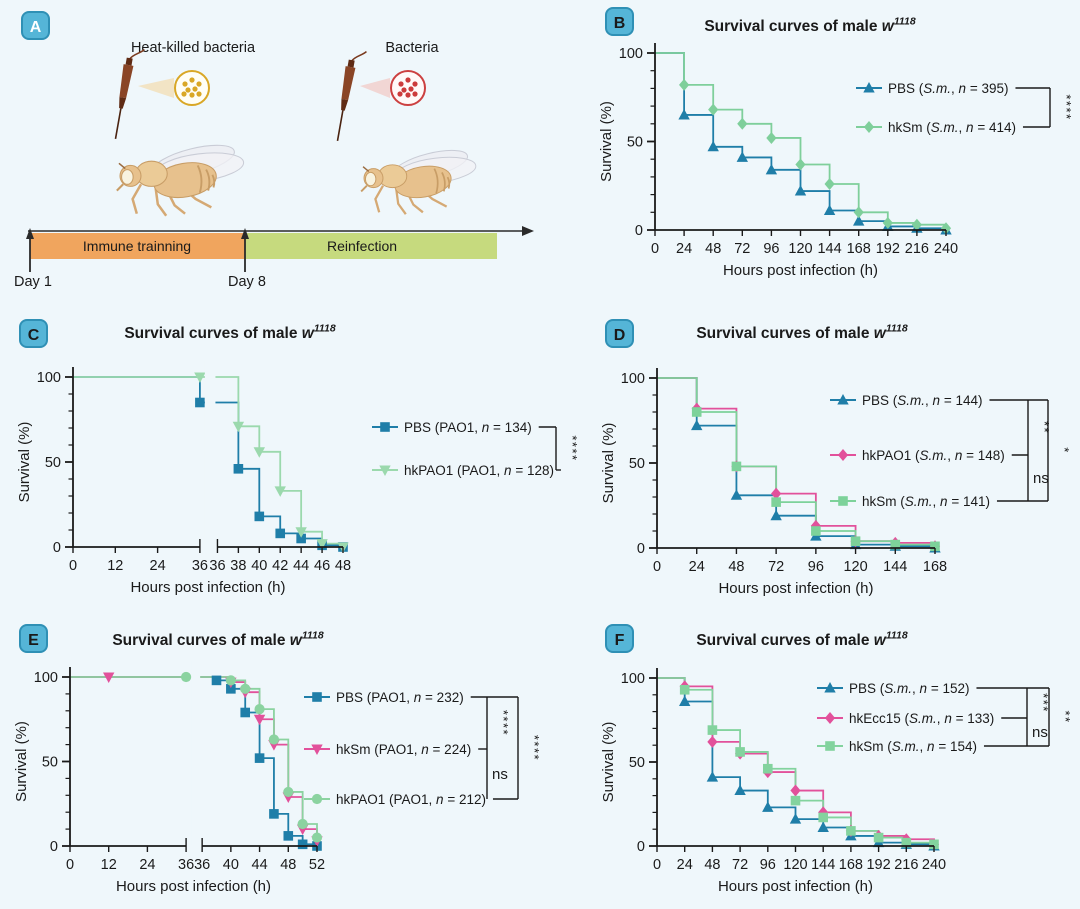 This screenshot has width=1080, height=909. I want to click on significance-brackets: ** ns *, so click(1030, 450).